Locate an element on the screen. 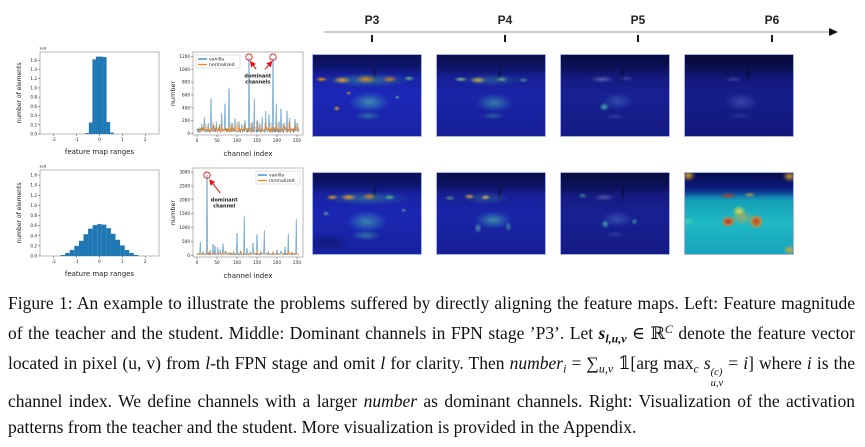 This screenshot has width=865, height=447. svg-text: 1200 is located at coordinates (184, 56).